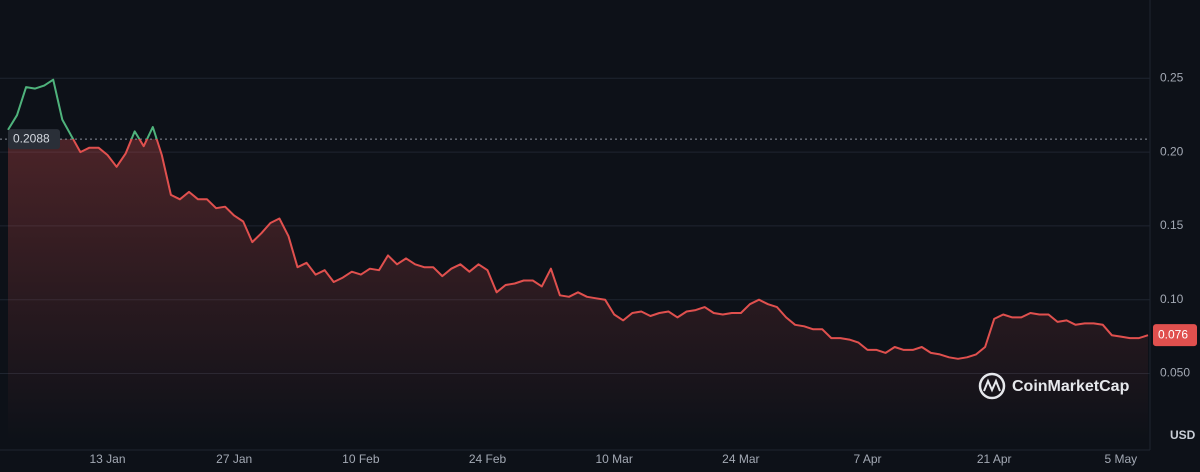 The height and width of the screenshot is (472, 1200). I want to click on x-tick-label: 13 Jan, so click(108, 459).